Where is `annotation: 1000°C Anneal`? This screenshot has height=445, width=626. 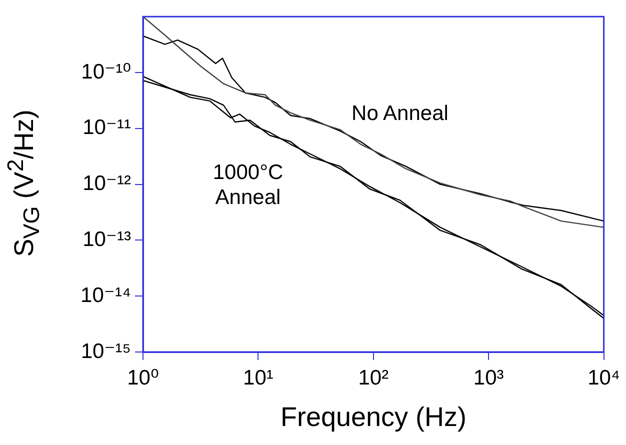
annotation: 1000°C Anneal is located at coordinates (248, 185).